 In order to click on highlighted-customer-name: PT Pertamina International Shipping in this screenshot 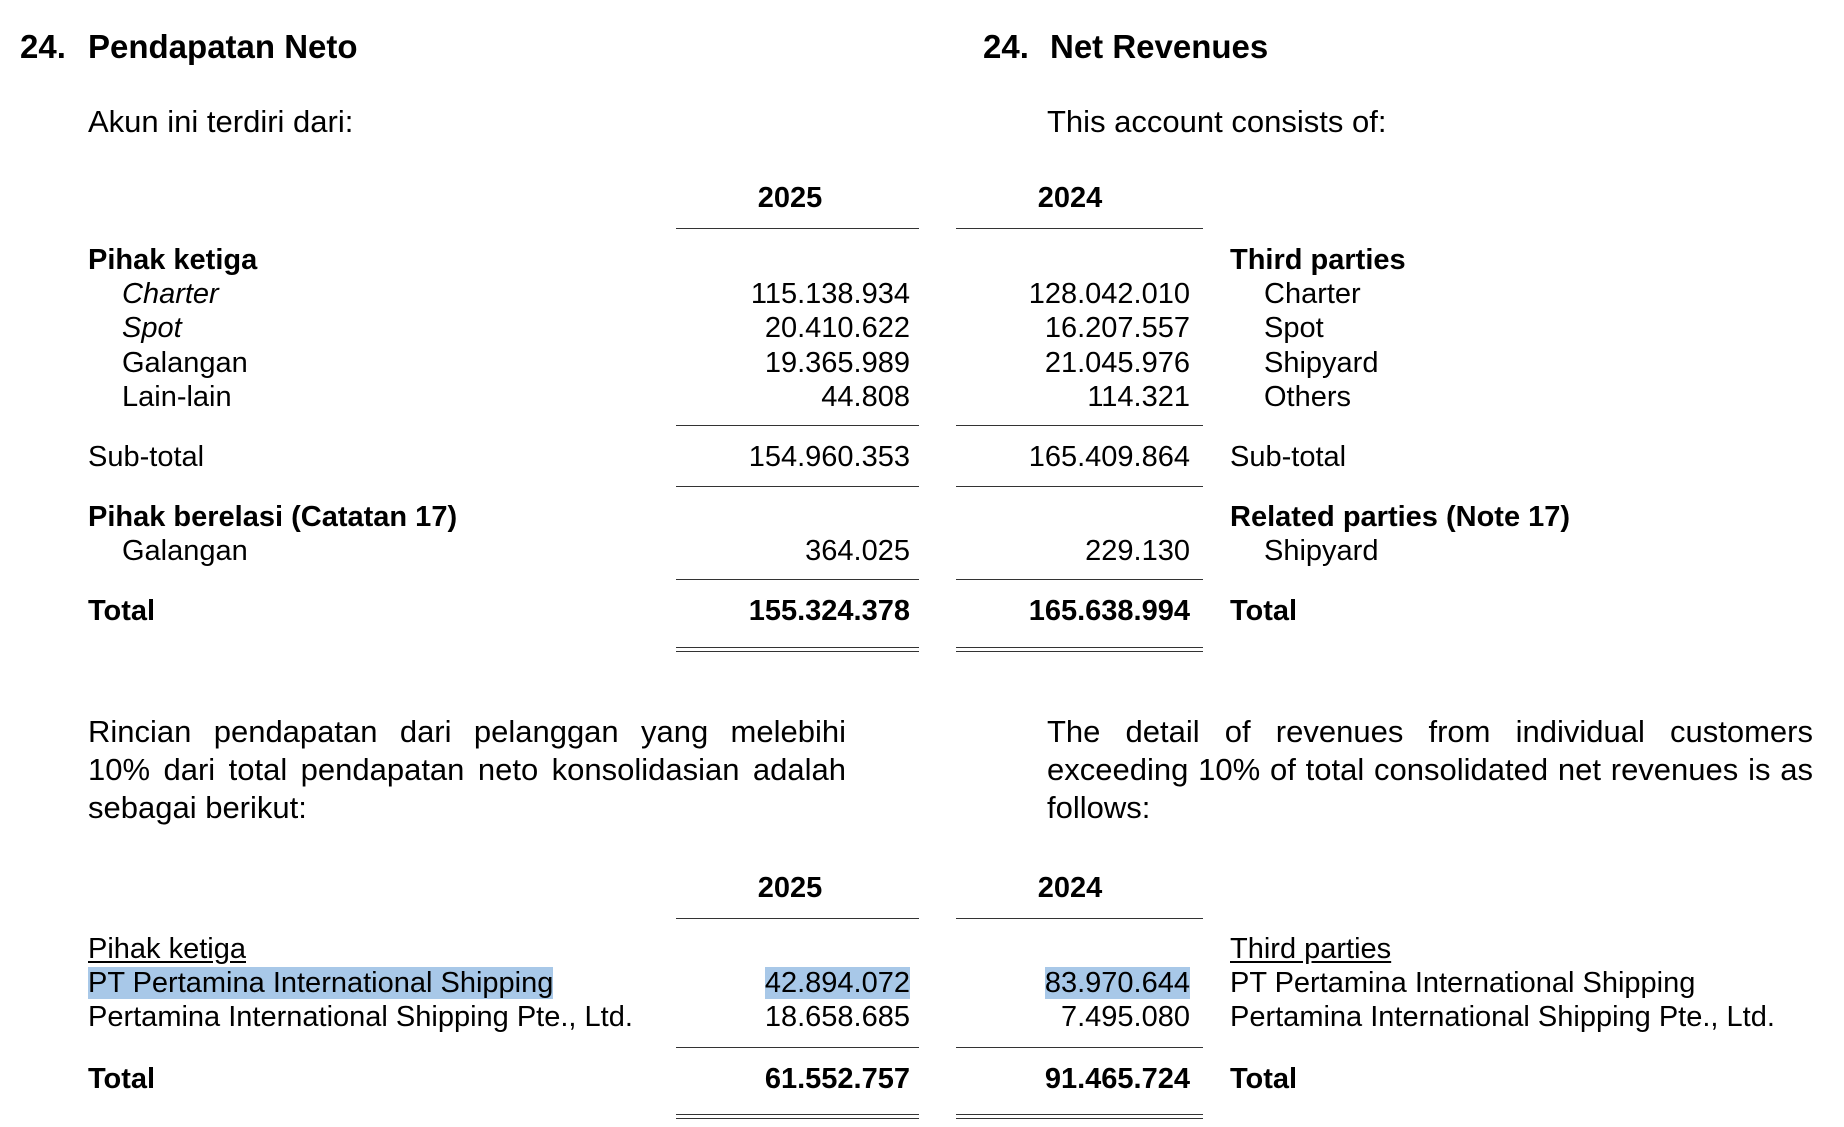, I will do `click(321, 983)`.